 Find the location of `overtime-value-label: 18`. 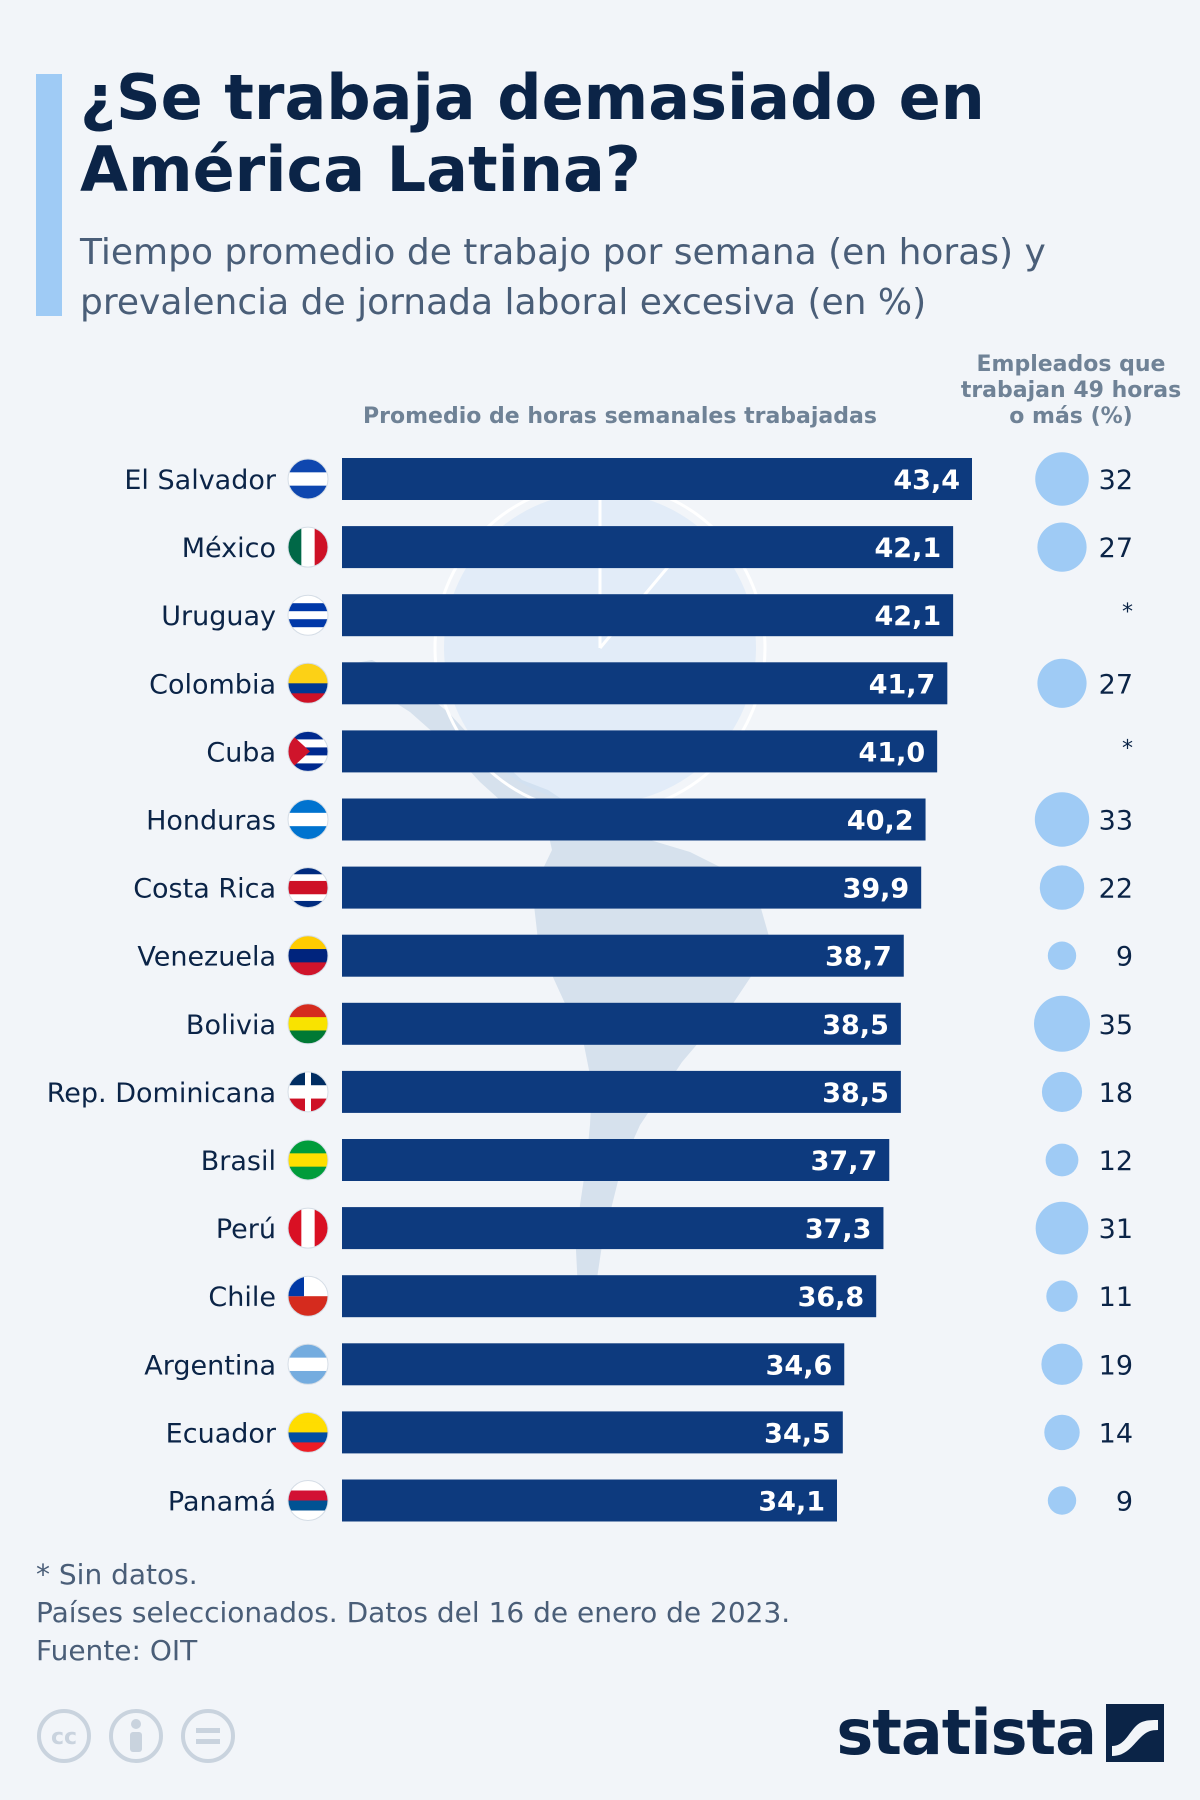

overtime-value-label: 18 is located at coordinates (1116, 1093).